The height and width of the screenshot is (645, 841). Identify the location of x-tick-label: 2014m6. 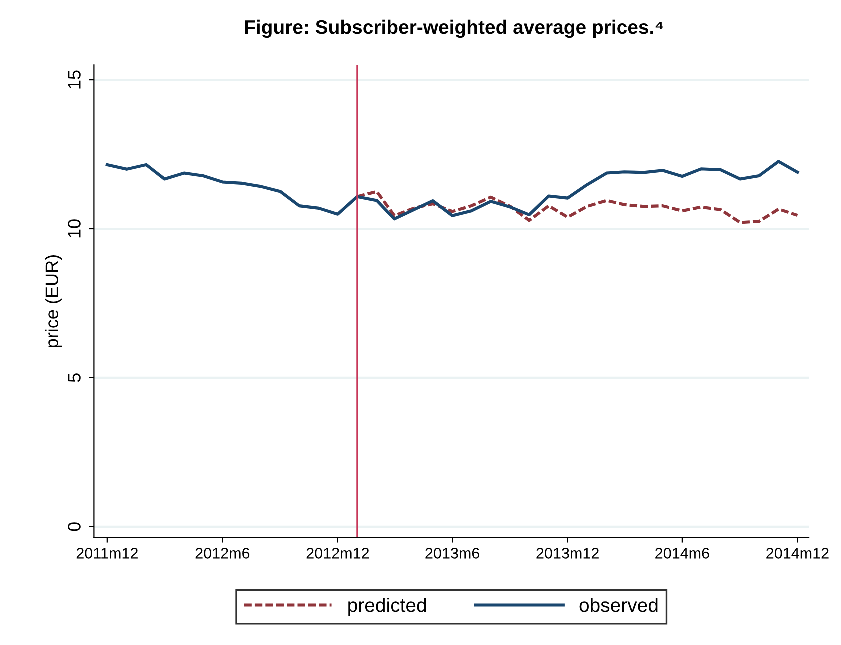
(683, 553).